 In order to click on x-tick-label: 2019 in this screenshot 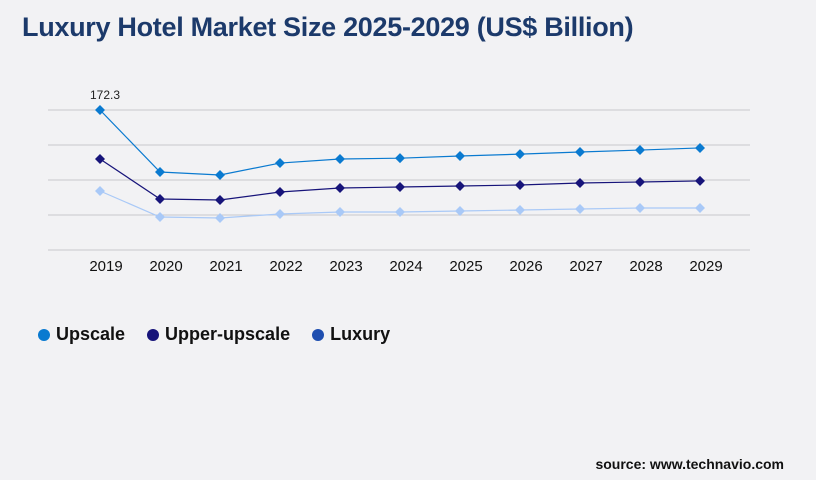, I will do `click(105, 266)`.